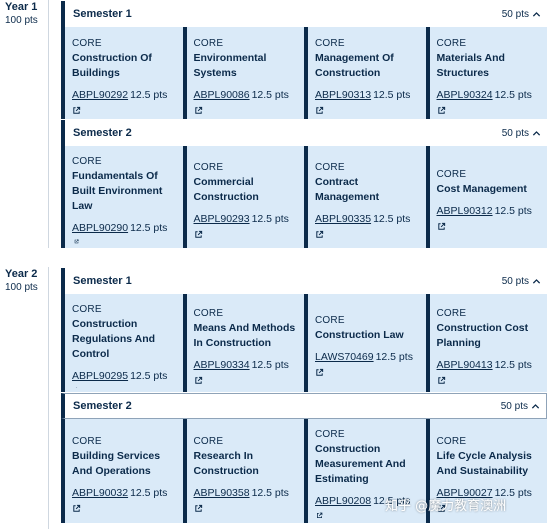  I want to click on subject-card: CORE Cost Management ABPL90312 12.5 pts, so click(486, 197).